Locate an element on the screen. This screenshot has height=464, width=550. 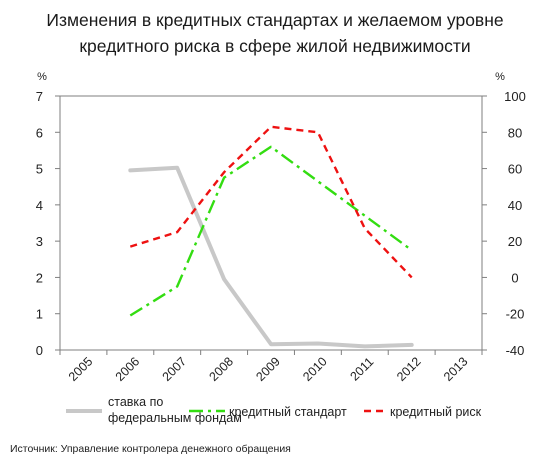
right-axis-tick-label: 40 is located at coordinates (515, 205).